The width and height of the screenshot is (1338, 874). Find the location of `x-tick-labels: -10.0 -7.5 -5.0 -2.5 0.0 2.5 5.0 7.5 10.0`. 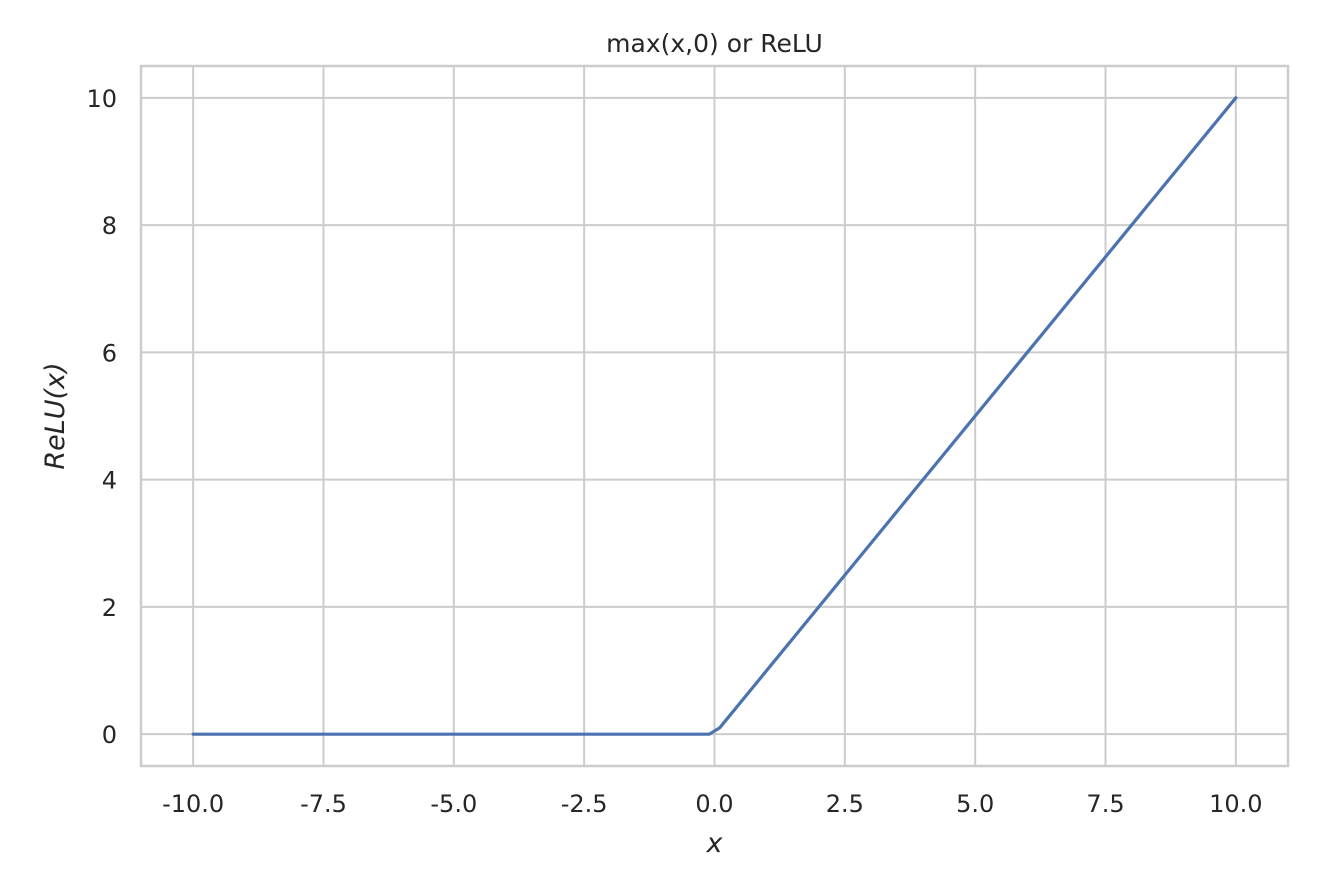

x-tick-labels: -10.0 -7.5 -5.0 -2.5 0.0 2.5 5.0 7.5 10.0 is located at coordinates (712, 804).